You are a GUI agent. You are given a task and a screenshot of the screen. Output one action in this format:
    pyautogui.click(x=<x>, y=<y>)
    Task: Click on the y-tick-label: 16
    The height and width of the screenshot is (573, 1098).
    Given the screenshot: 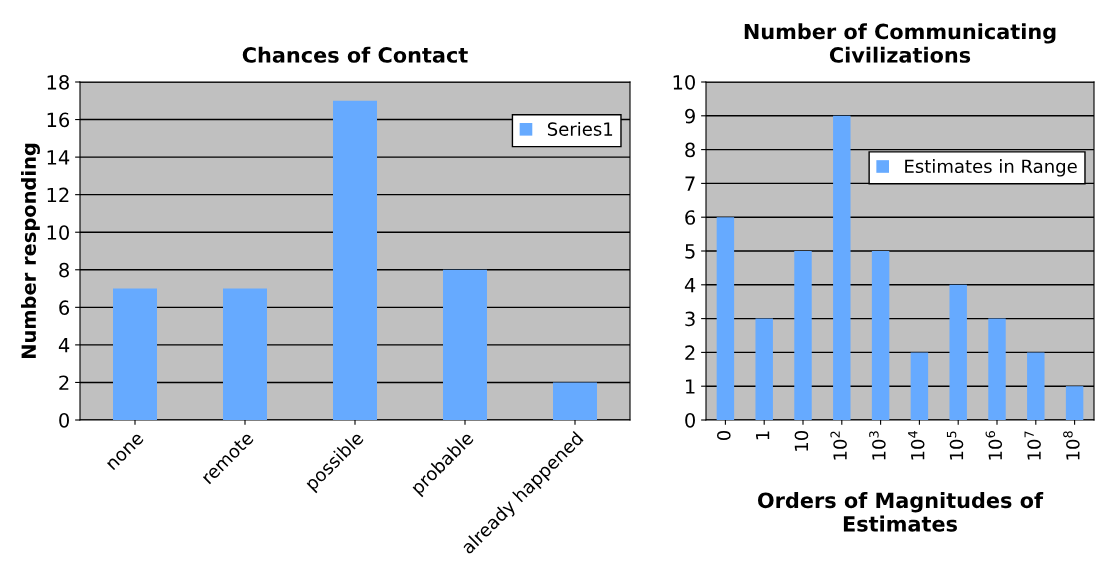 What is the action you would take?
    pyautogui.click(x=58, y=120)
    